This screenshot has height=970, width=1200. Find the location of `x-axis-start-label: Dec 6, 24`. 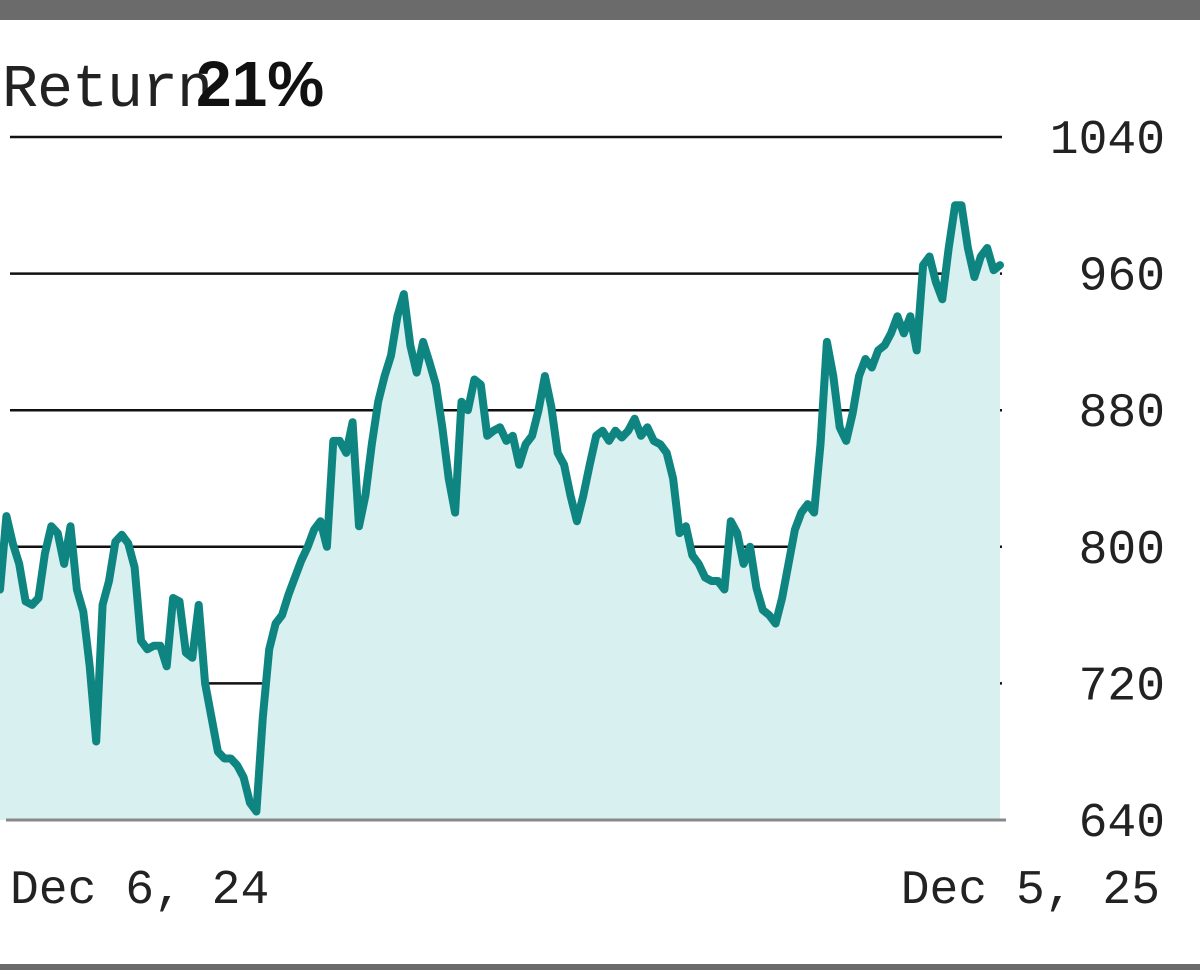

x-axis-start-label: Dec 6, 24 is located at coordinates (139, 891).